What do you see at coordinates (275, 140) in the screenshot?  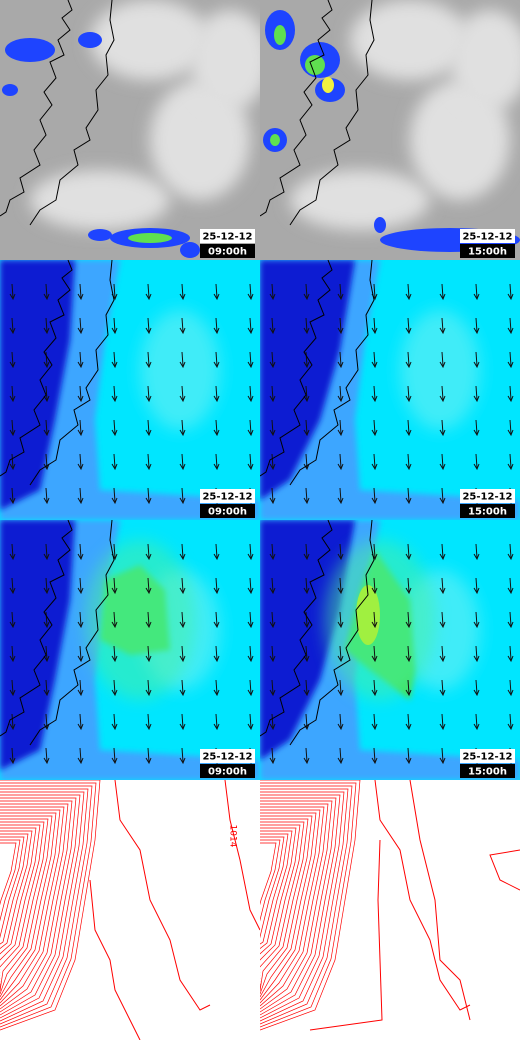 I see `rain-core` at bounding box center [275, 140].